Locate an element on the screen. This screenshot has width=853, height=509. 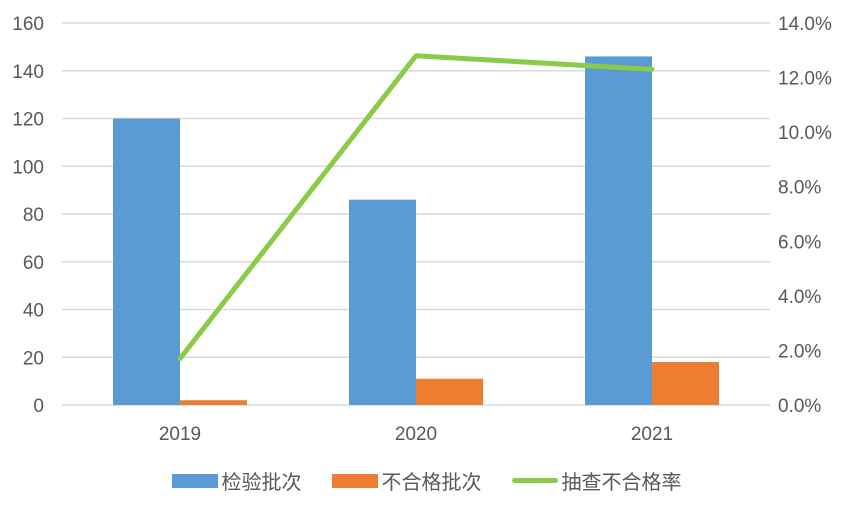
legend-item-inspections: 检验批次 is located at coordinates (236, 480).